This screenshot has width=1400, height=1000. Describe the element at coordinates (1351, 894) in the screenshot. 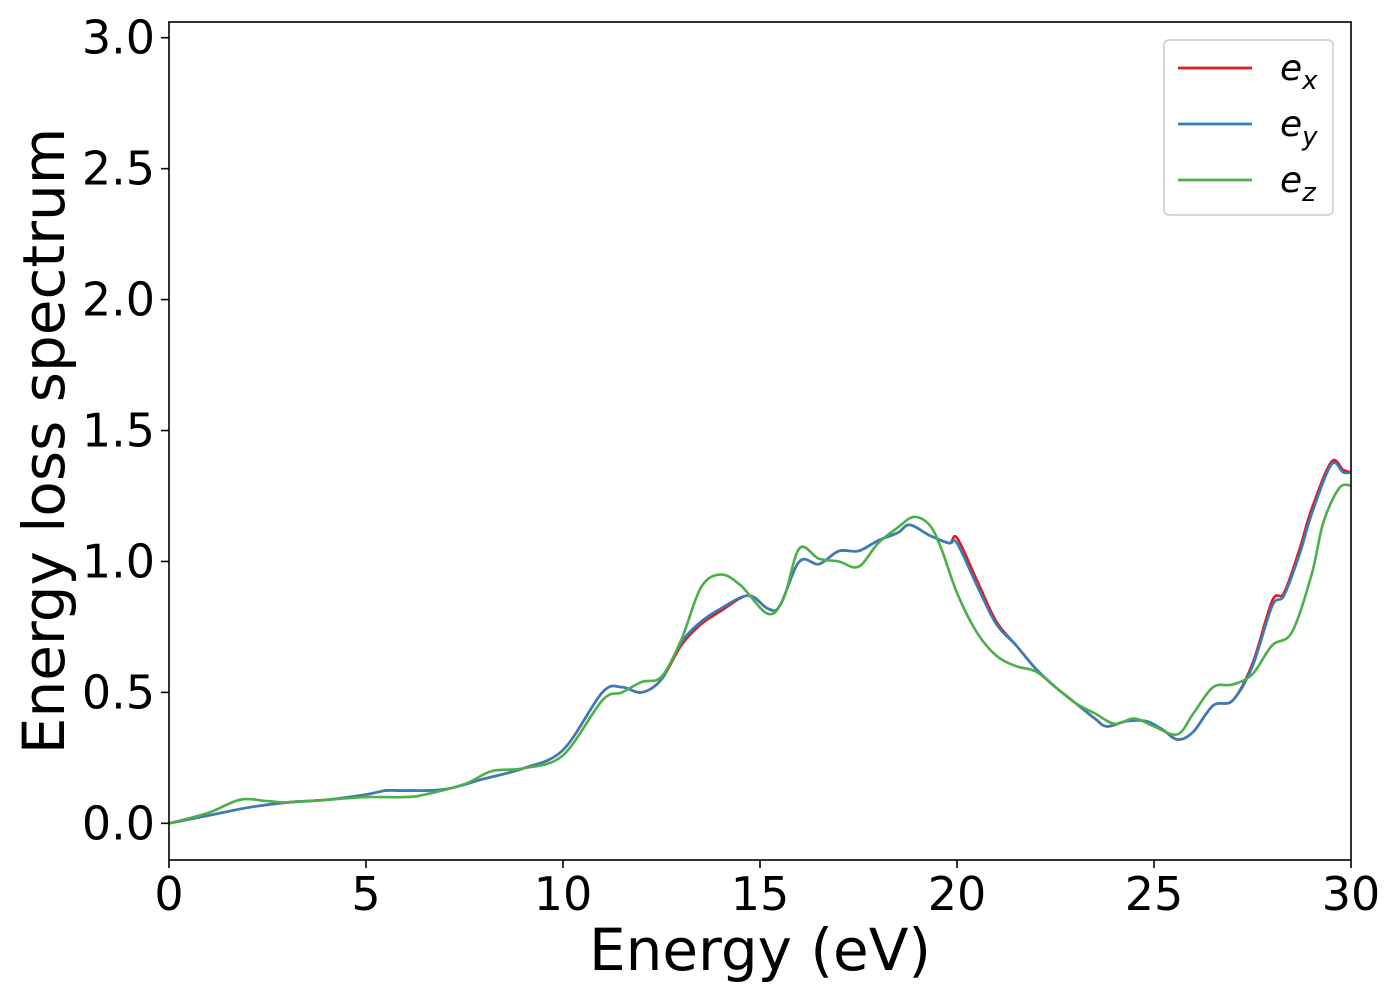

I see `x-tick-label: 30` at that location.